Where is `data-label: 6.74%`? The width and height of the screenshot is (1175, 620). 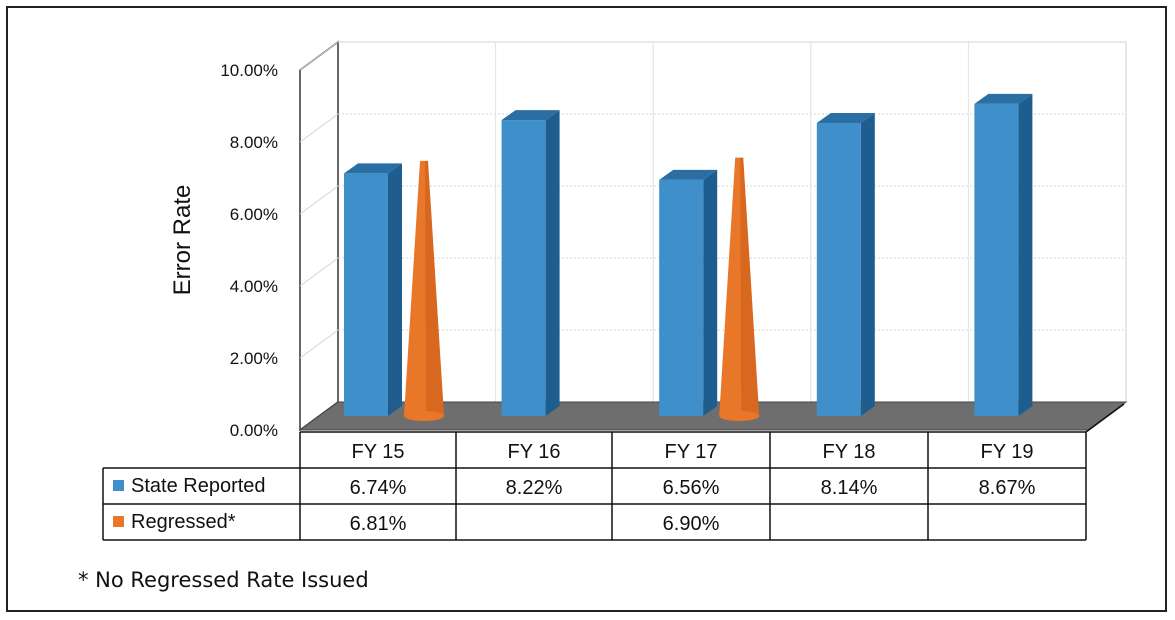 data-label: 6.74% is located at coordinates (378, 488).